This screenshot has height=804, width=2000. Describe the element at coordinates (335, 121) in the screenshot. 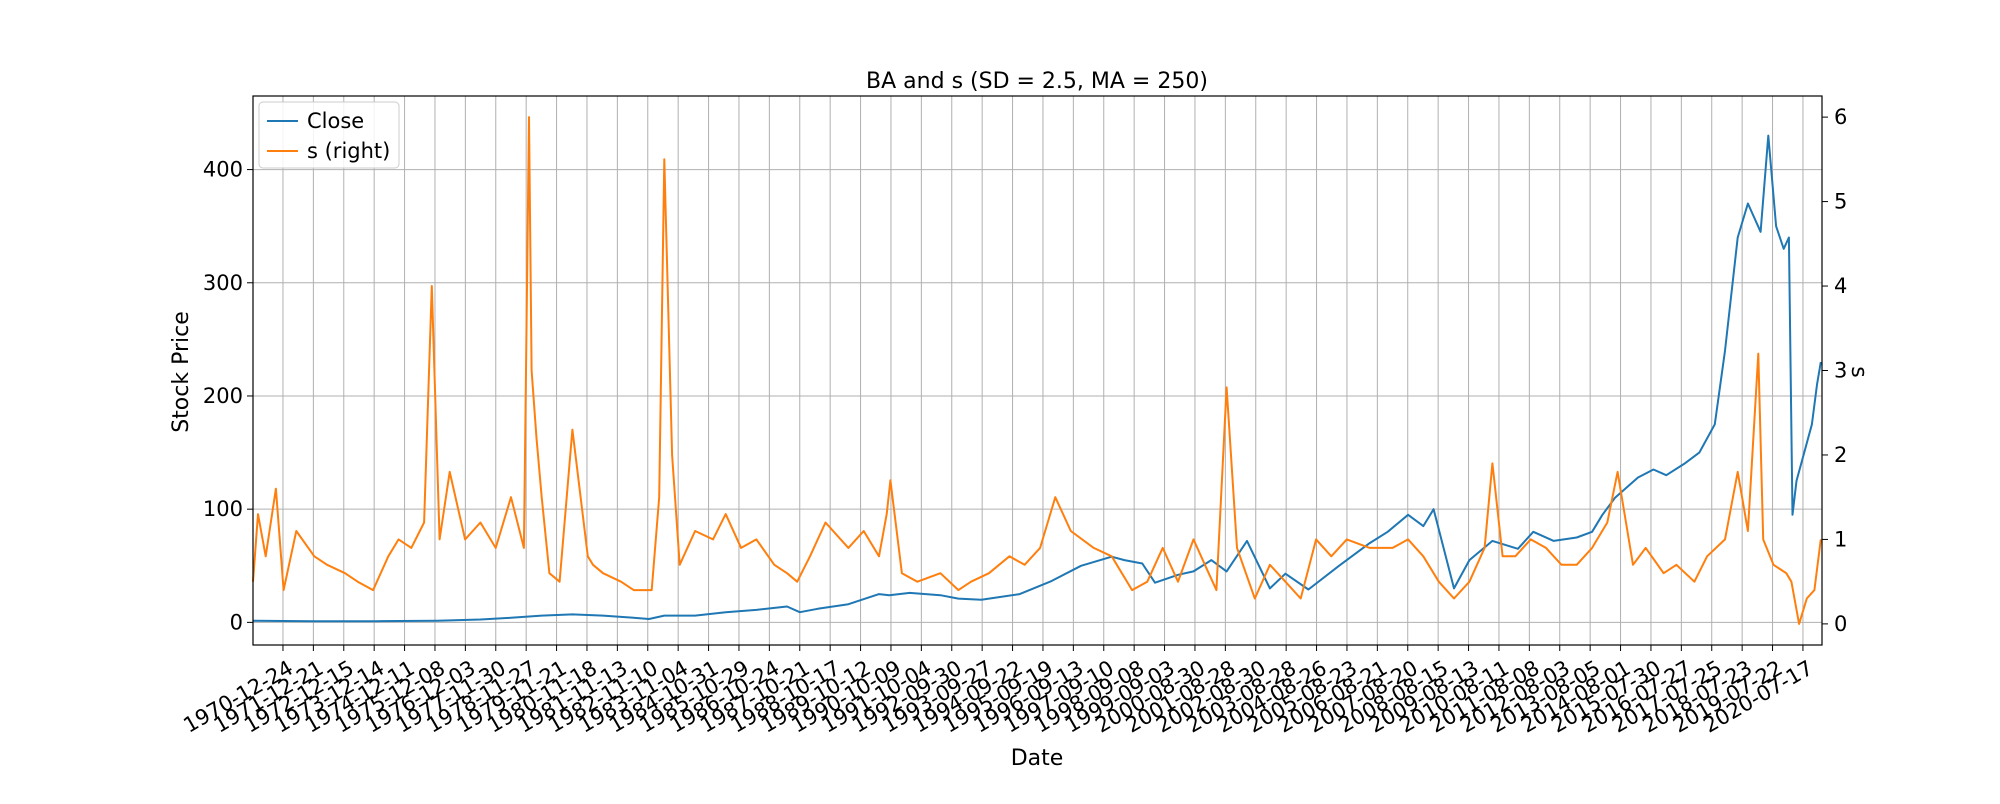

I see `legend-label-close: Close` at that location.